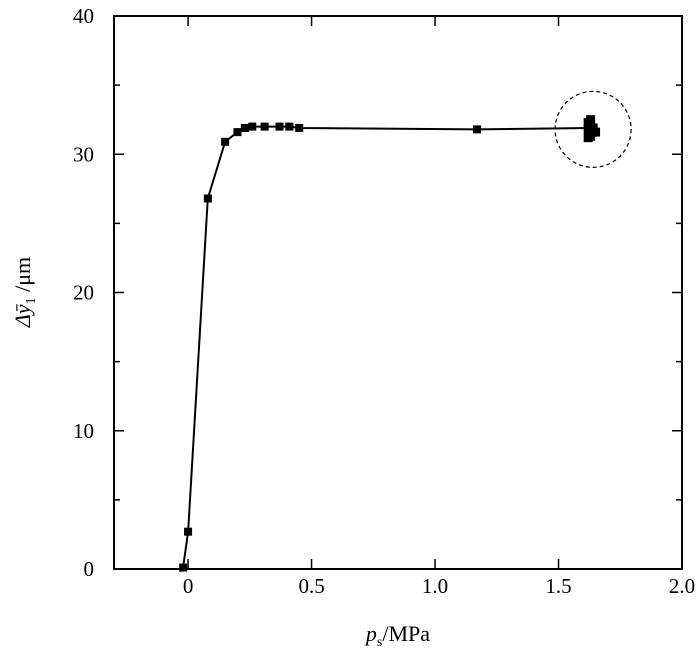 The width and height of the screenshot is (700, 651). Describe the element at coordinates (83, 293) in the screenshot. I see `y-tick-label: 20` at that location.